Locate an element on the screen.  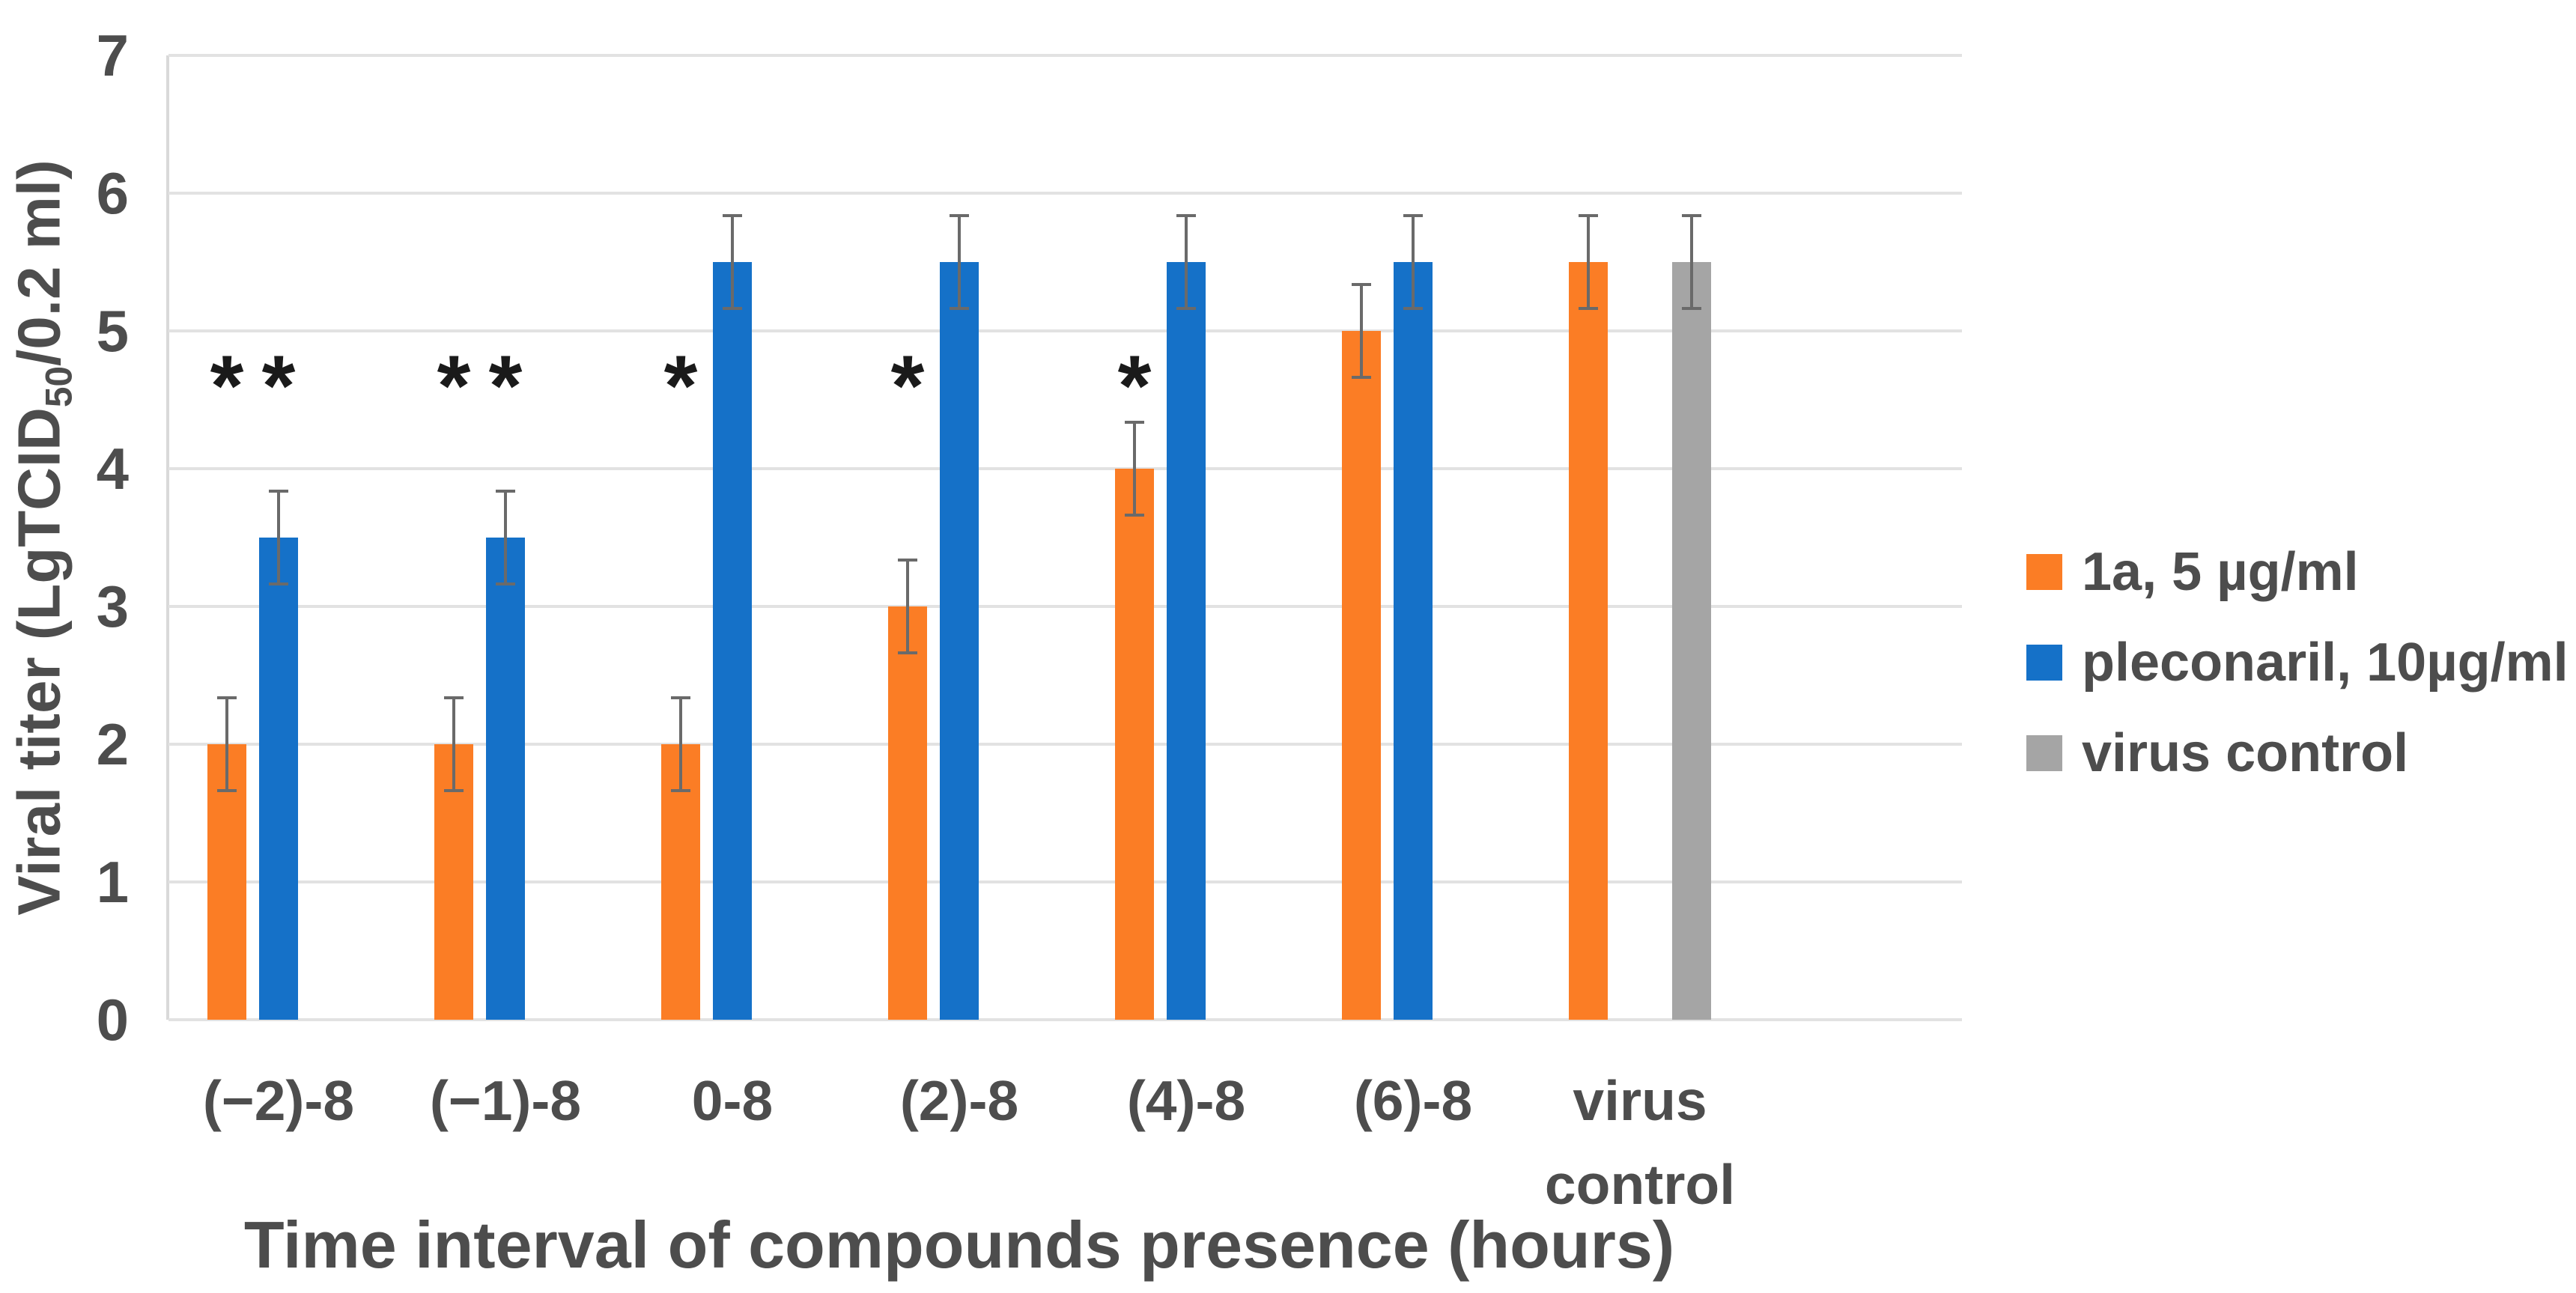
x-category-label: (4)-8 is located at coordinates (1186, 1100).